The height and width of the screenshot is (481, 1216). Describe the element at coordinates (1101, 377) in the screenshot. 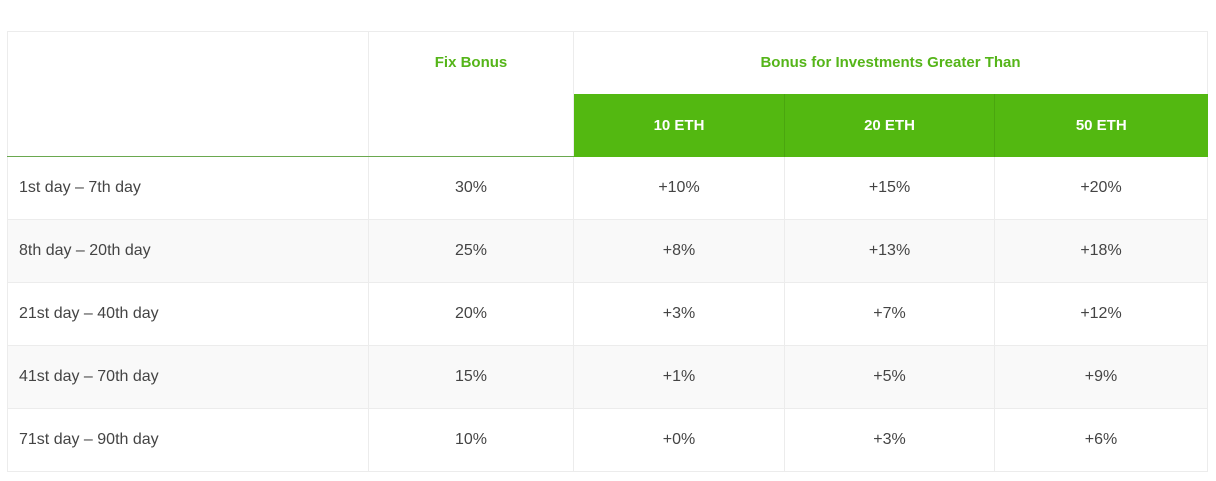

I see `tier-50-eth-cell: +9%` at that location.